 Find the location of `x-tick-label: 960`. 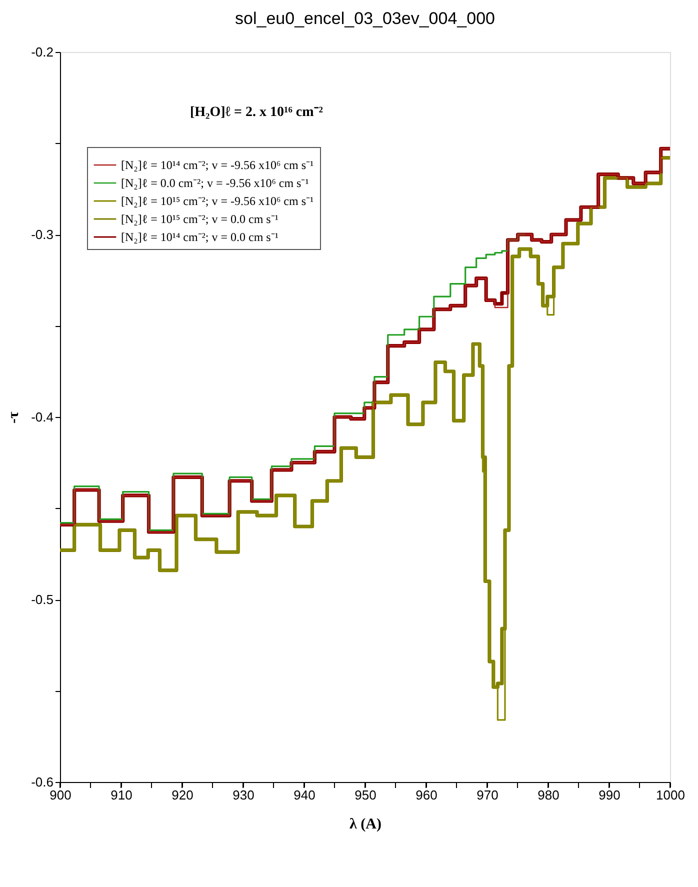

x-tick-label: 960 is located at coordinates (427, 795).